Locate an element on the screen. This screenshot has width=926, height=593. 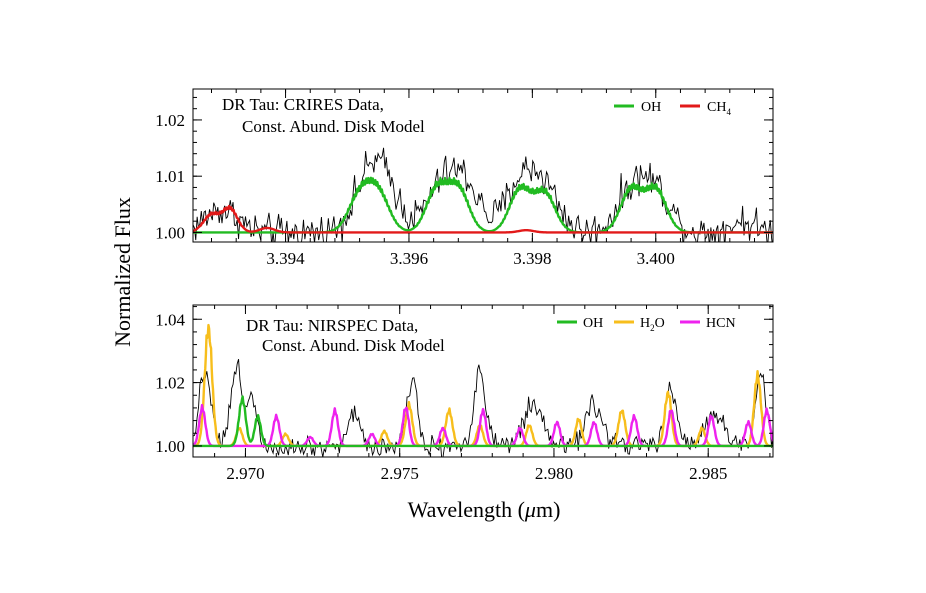
crires-legend-oh-label: OH is located at coordinates (651, 107).